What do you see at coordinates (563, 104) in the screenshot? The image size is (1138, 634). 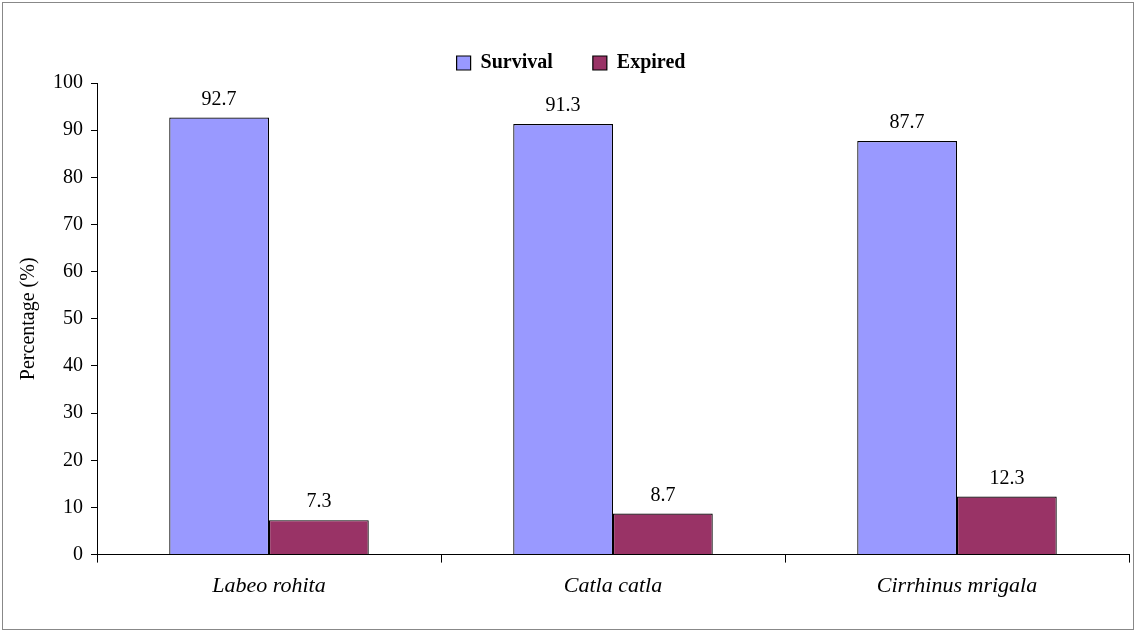 I see `data-label: 91.3` at bounding box center [563, 104].